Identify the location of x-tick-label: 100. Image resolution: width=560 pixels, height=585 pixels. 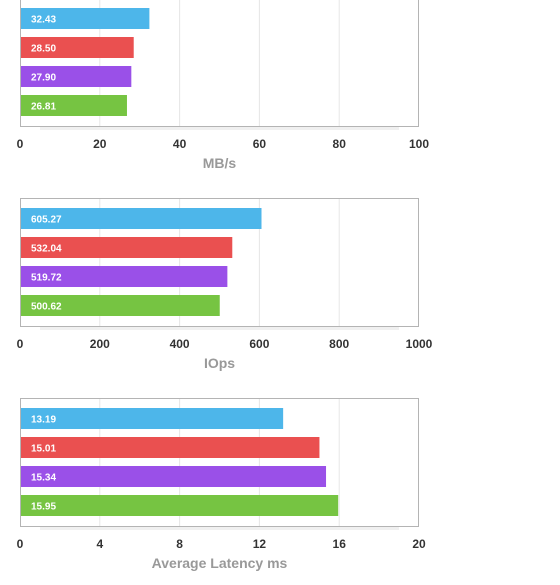
(419, 144).